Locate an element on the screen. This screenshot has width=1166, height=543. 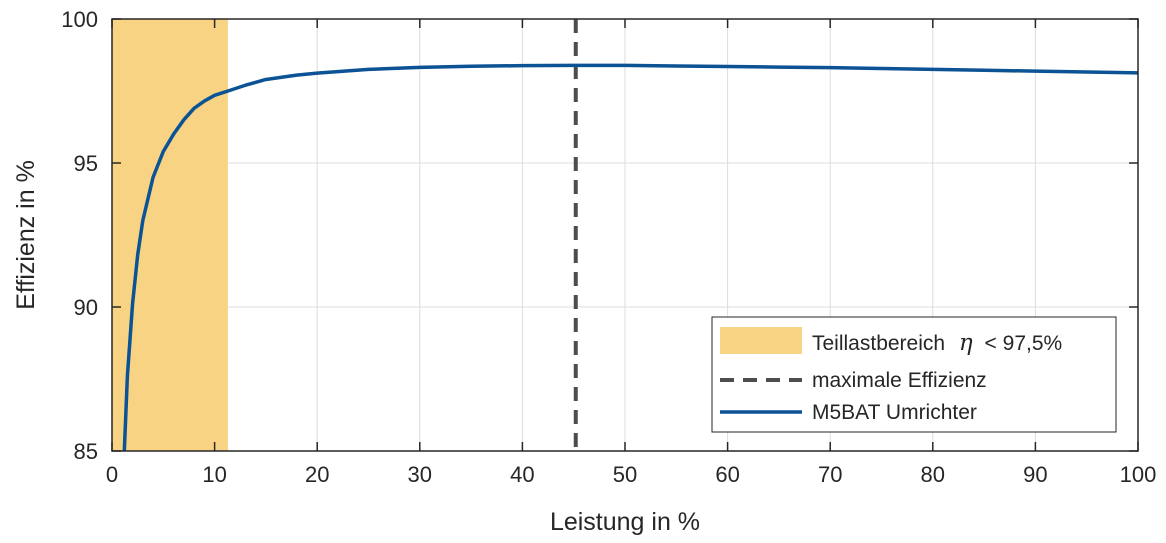
x-tick-label: 100 is located at coordinates (1138, 474).